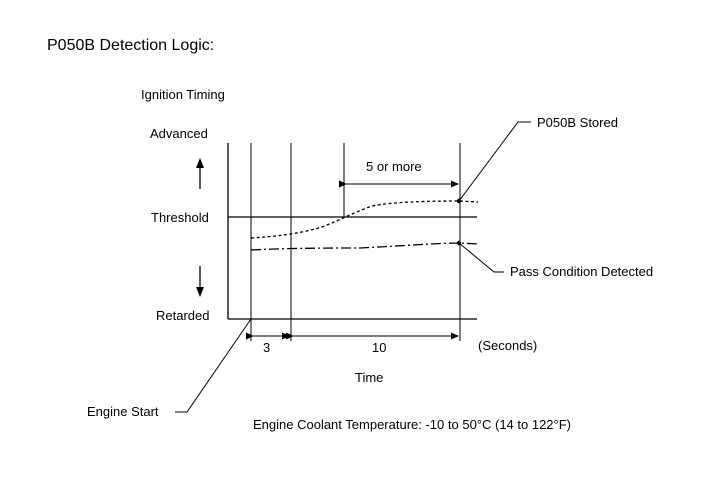  Describe the element at coordinates (379, 347) in the screenshot. I see `interval-10-label: 10` at that location.